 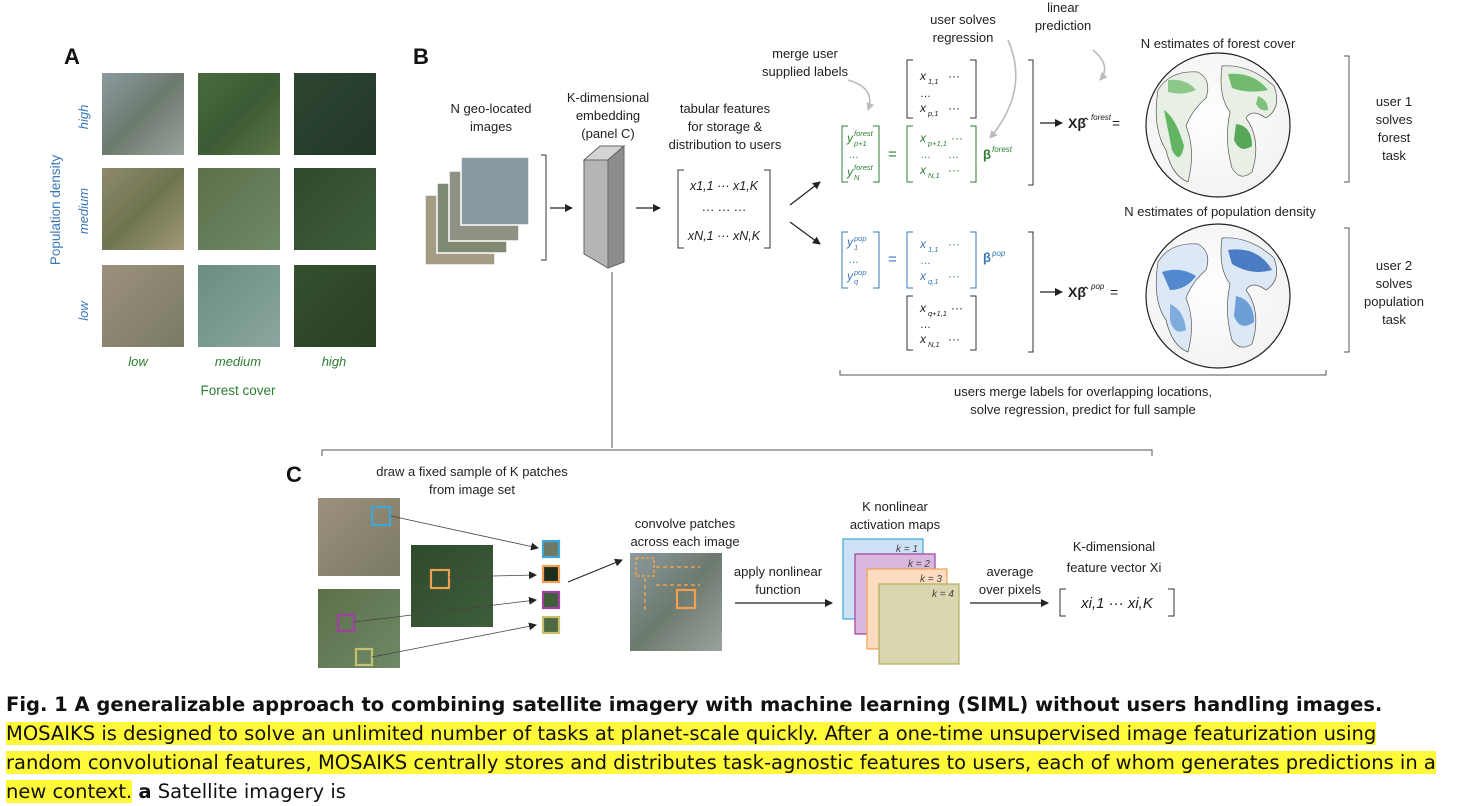 I want to click on images-label-line-2: images, so click(x=491, y=126).